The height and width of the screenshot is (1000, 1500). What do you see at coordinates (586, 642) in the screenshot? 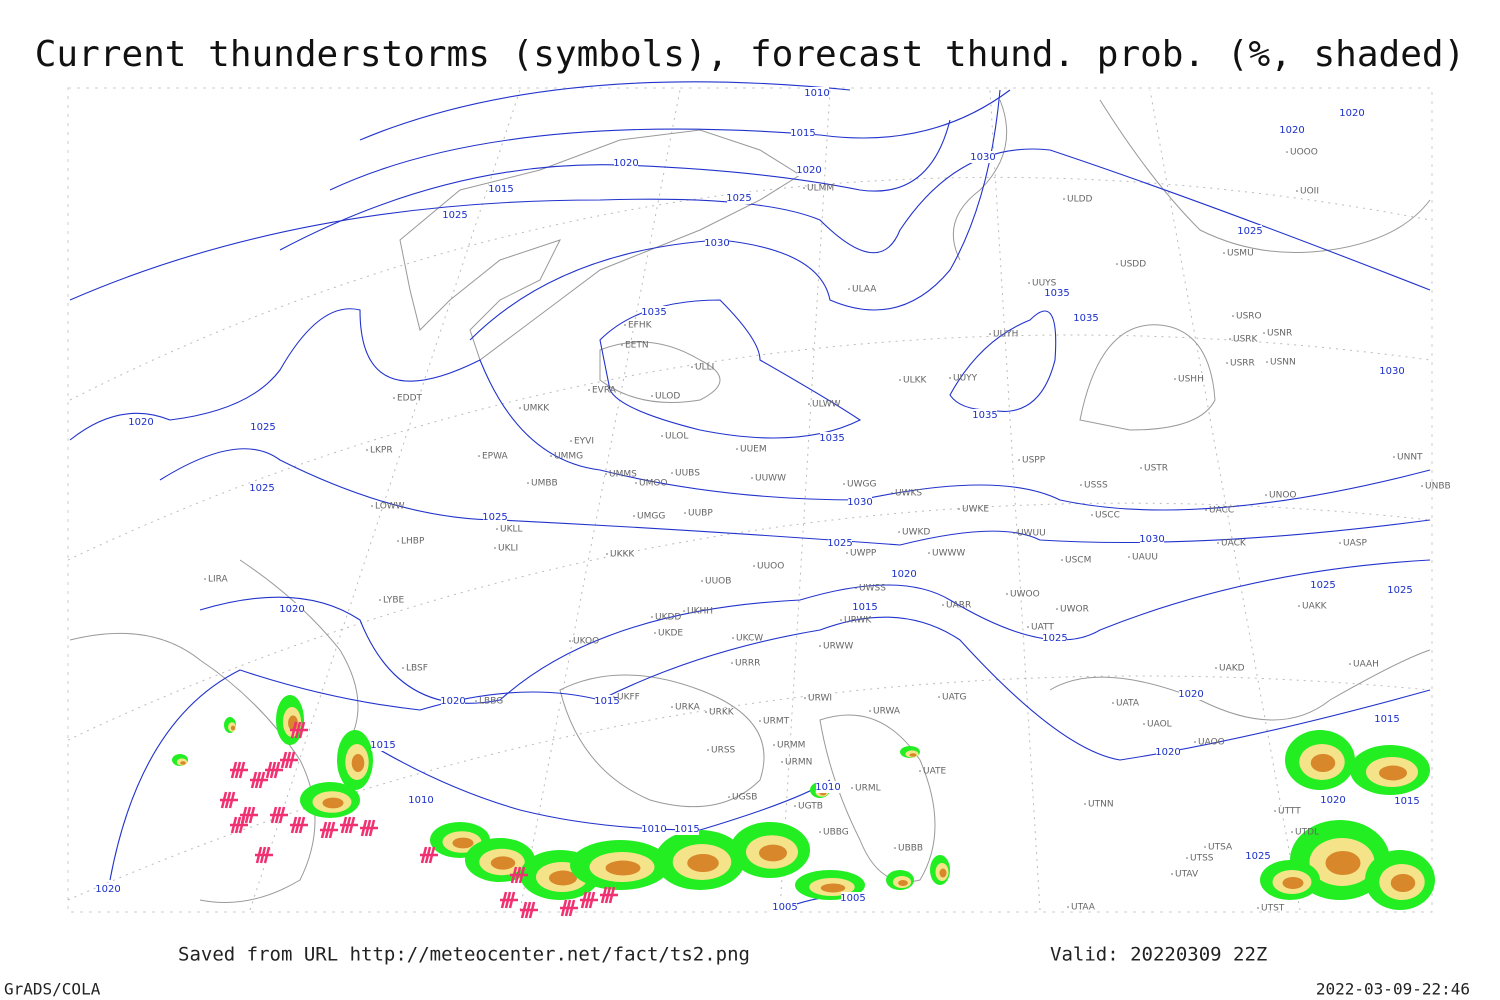
I see `station-label: UKOO` at bounding box center [586, 642].